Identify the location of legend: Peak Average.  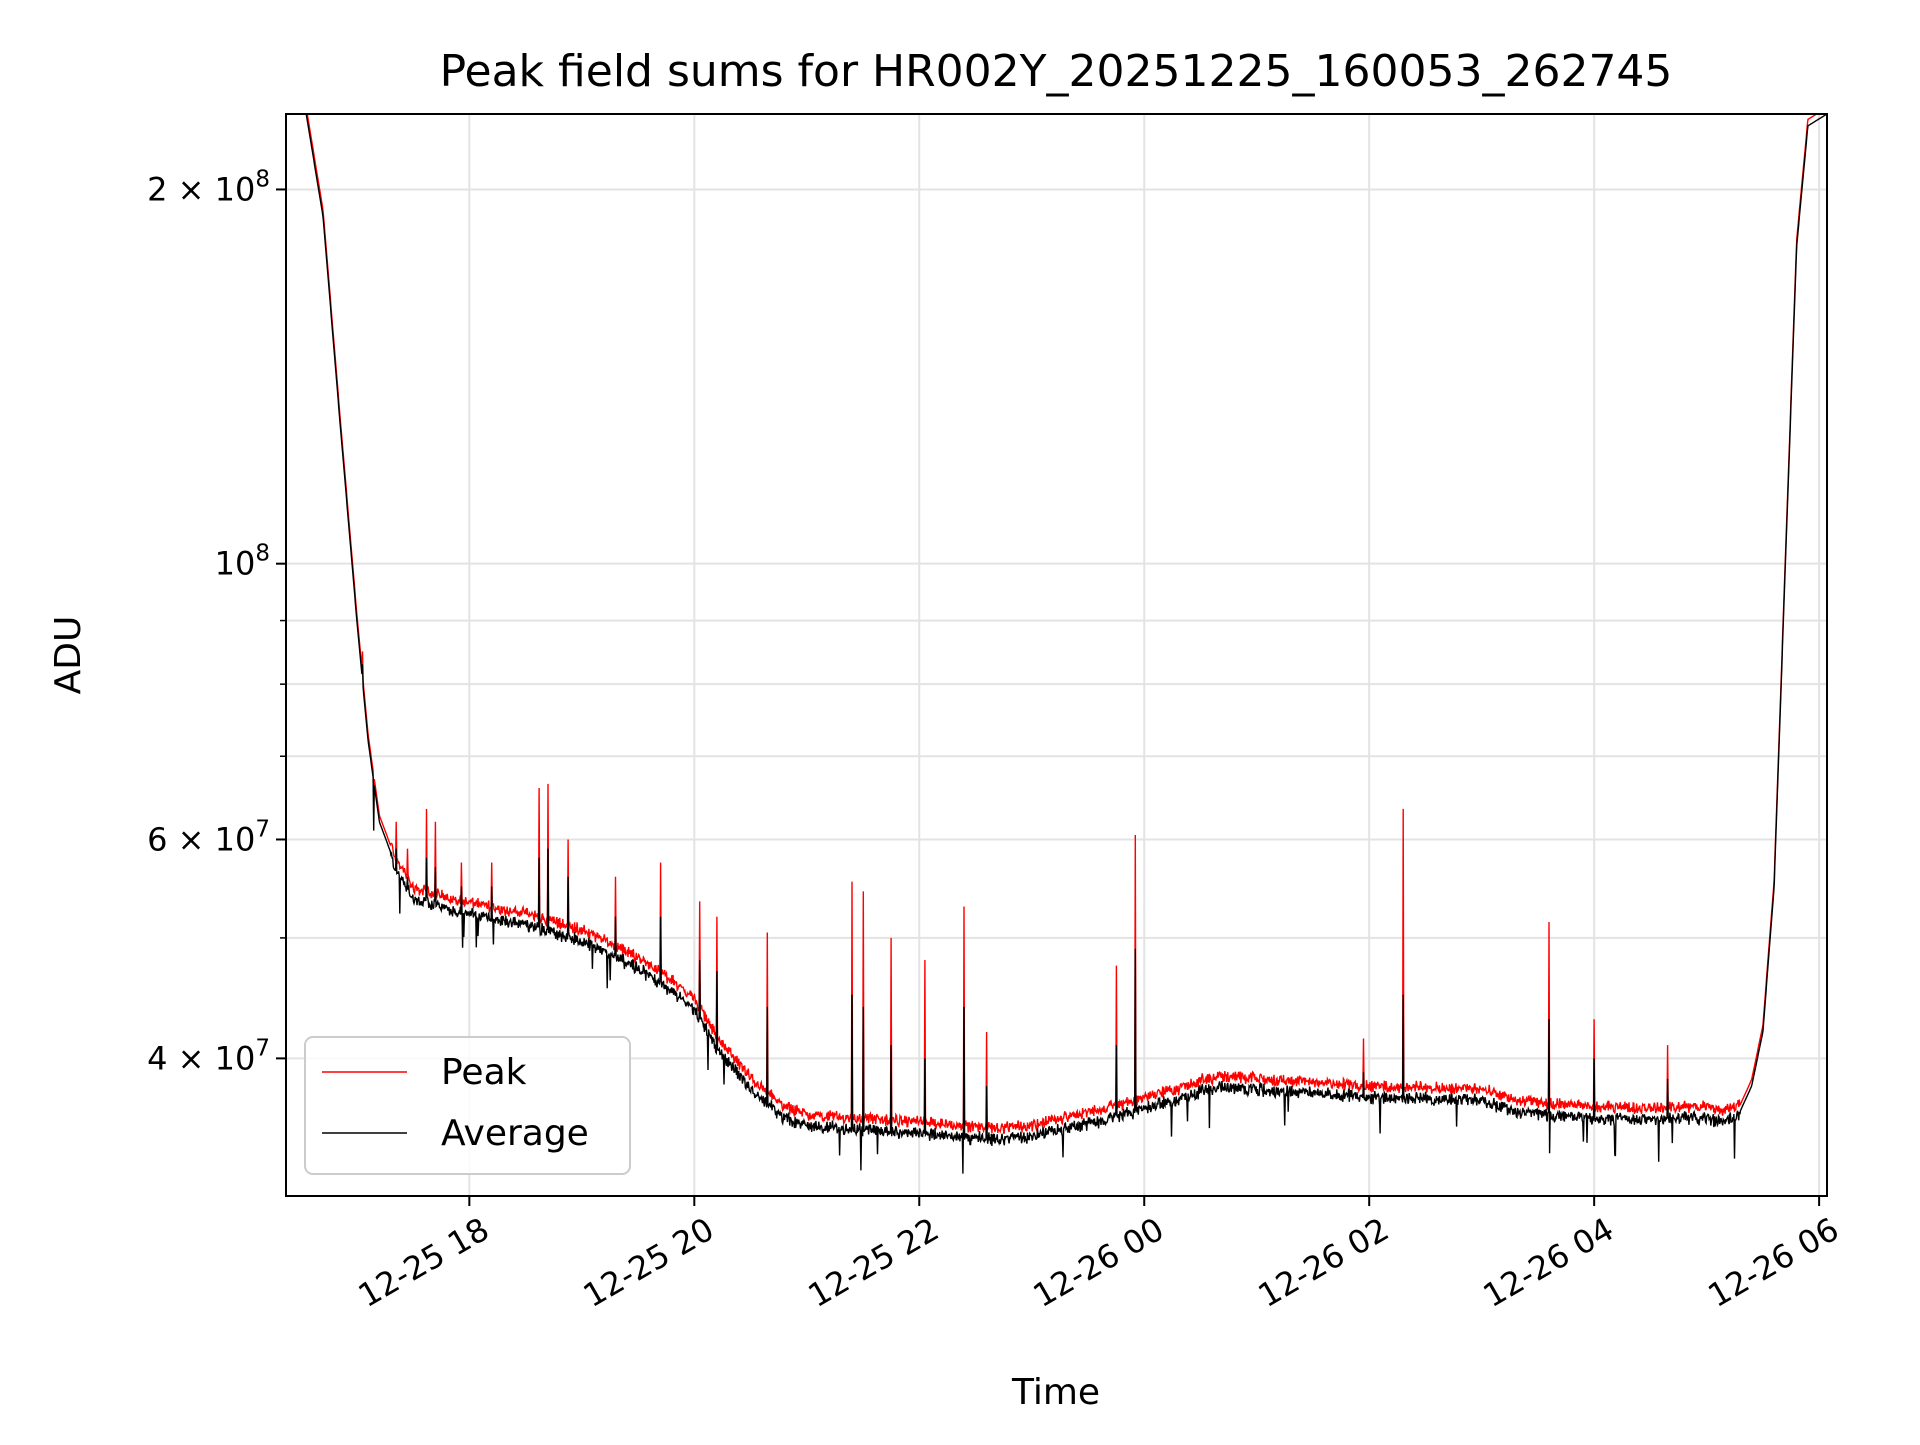
(467, 1105).